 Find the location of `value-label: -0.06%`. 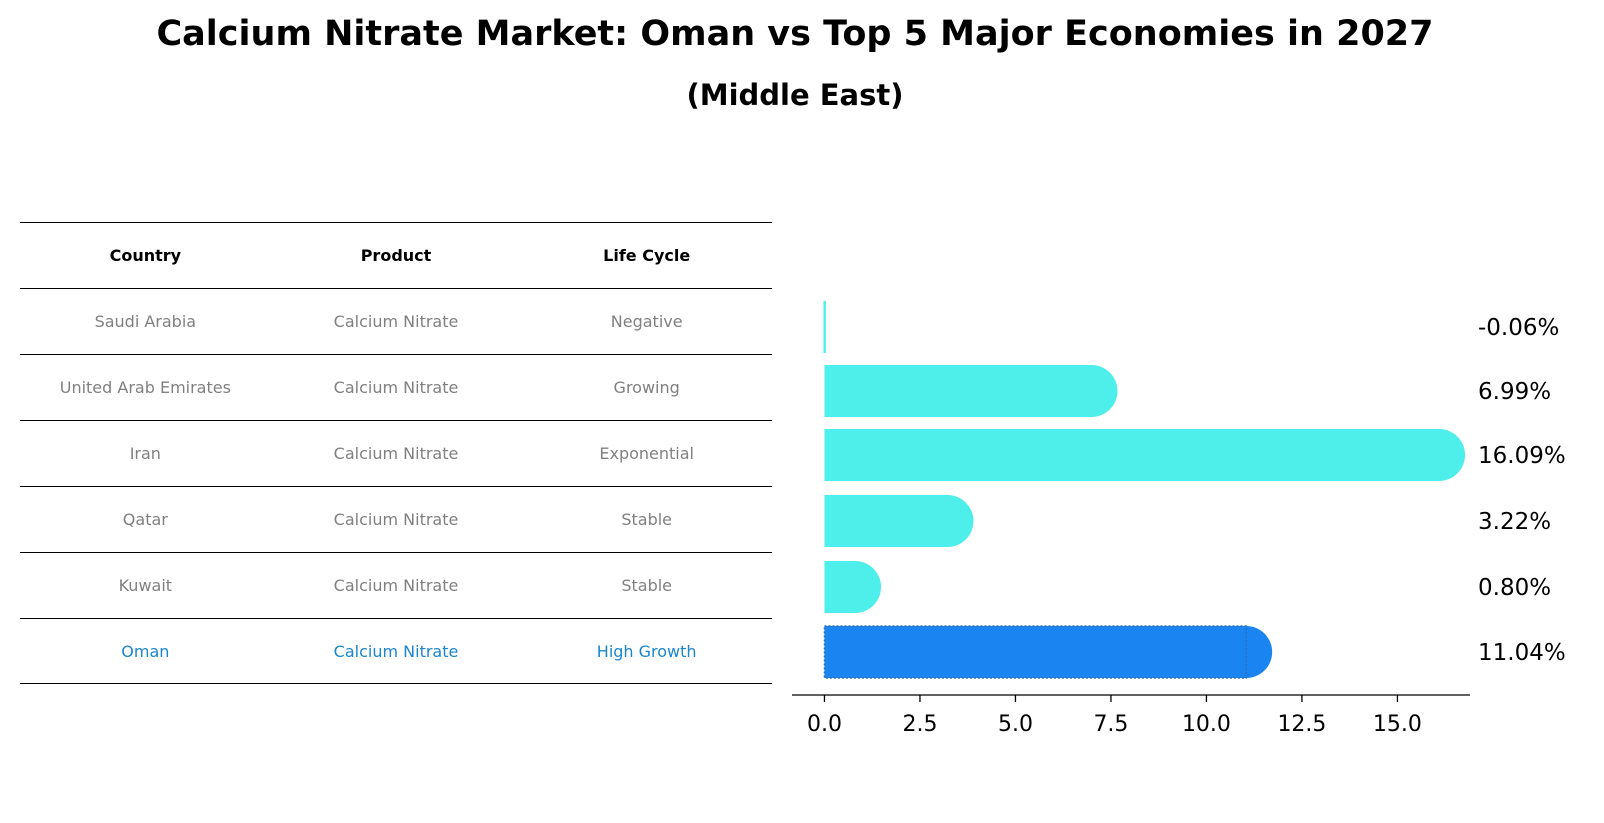

value-label: -0.06% is located at coordinates (1518, 328).